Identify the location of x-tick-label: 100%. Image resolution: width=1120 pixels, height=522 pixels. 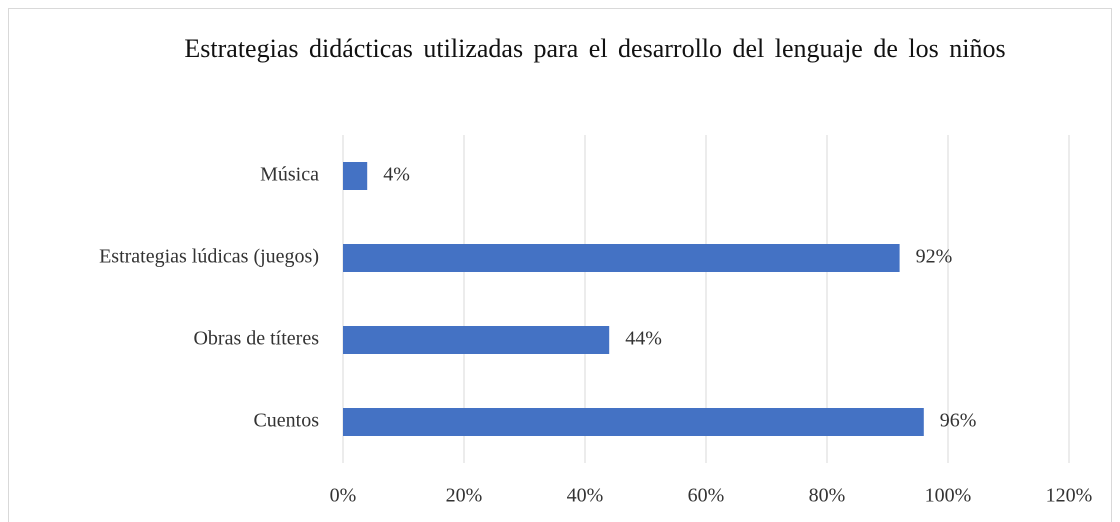
(948, 496).